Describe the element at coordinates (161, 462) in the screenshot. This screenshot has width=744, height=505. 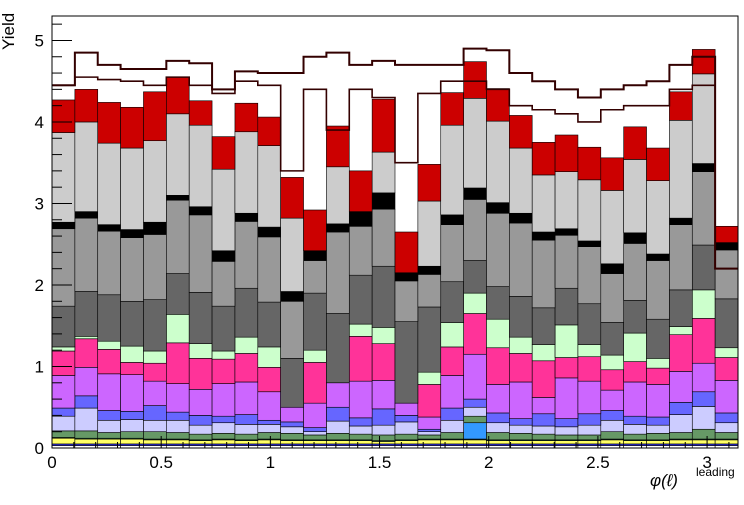
I see `x-tick-label: 0.5` at that location.